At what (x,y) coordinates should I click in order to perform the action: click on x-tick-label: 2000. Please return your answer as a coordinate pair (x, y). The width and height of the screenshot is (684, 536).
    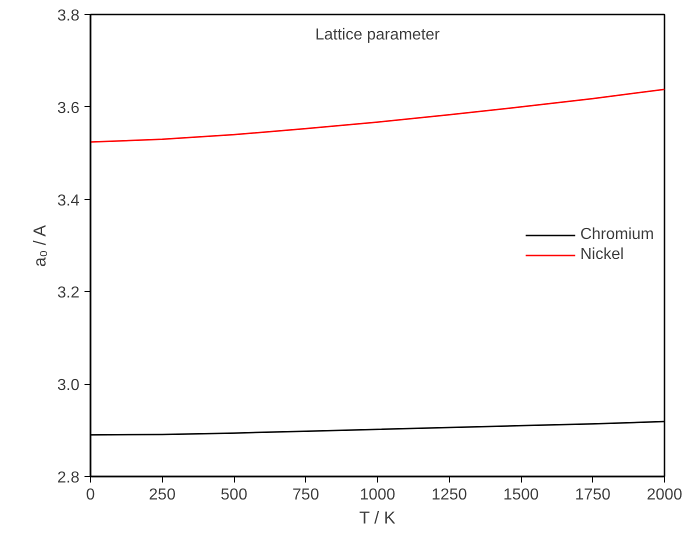
    Looking at the image, I should click on (664, 495).